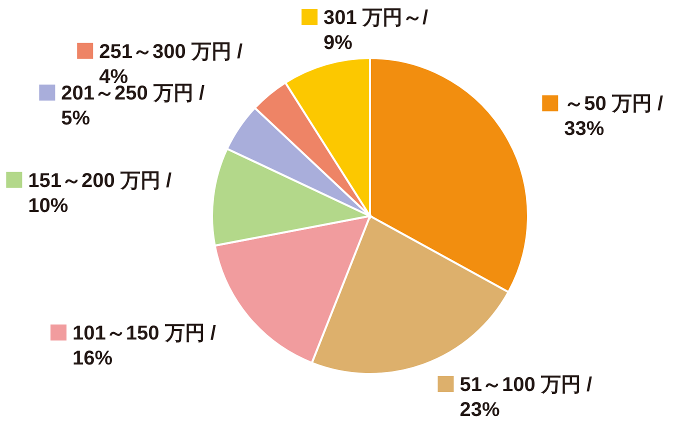 Image resolution: width=680 pixels, height=423 pixels. Describe the element at coordinates (526, 385) in the screenshot. I see `legend-label: 51～100 万円 /` at that location.